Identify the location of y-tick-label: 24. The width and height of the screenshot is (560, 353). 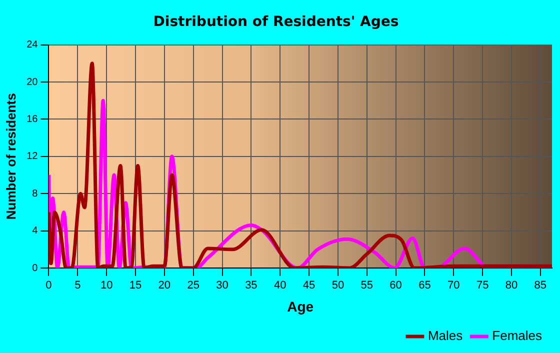
(32, 45).